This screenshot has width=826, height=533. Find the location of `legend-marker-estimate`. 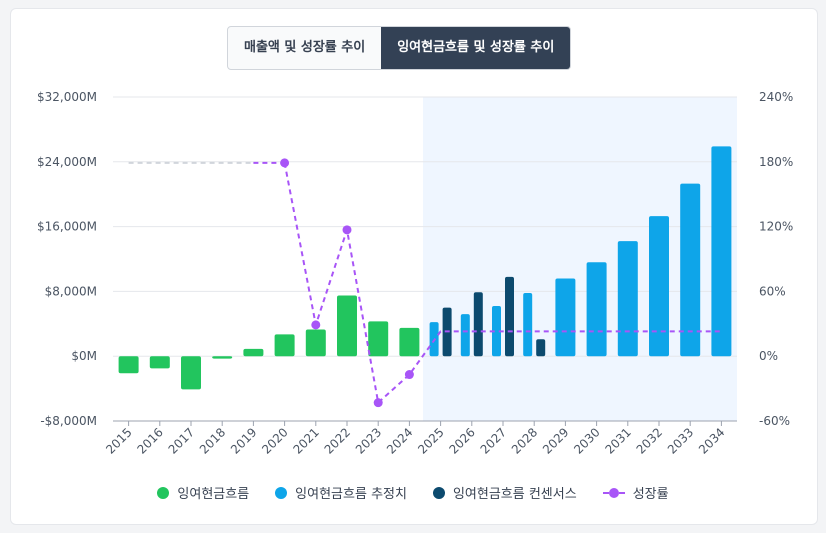

legend-marker-estimate is located at coordinates (281, 492).